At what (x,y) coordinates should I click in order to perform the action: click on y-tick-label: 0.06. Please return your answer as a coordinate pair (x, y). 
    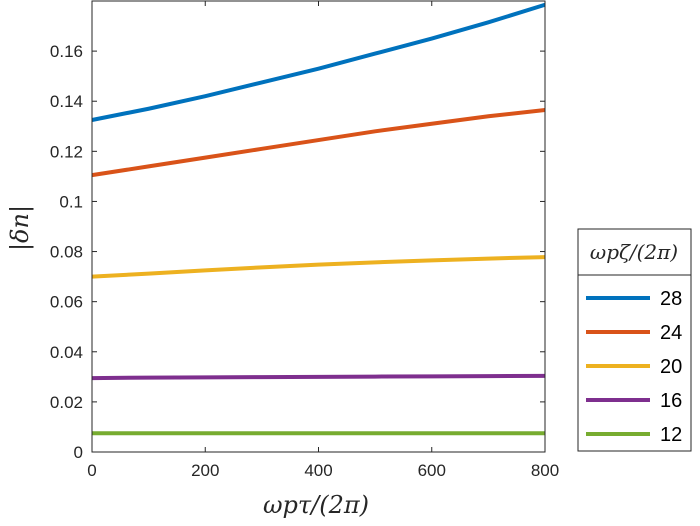
    Looking at the image, I should click on (66, 302).